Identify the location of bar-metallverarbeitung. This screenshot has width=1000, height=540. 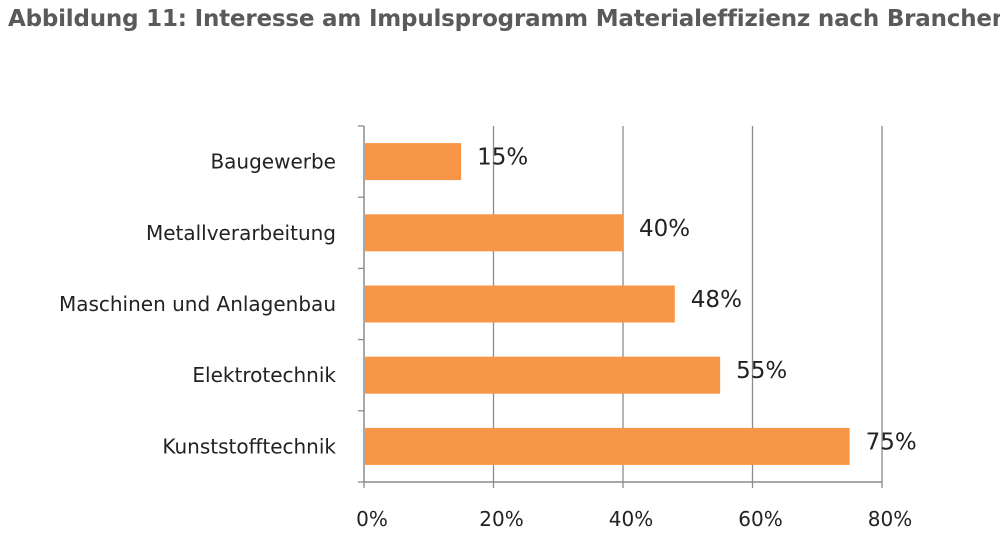
(494, 233).